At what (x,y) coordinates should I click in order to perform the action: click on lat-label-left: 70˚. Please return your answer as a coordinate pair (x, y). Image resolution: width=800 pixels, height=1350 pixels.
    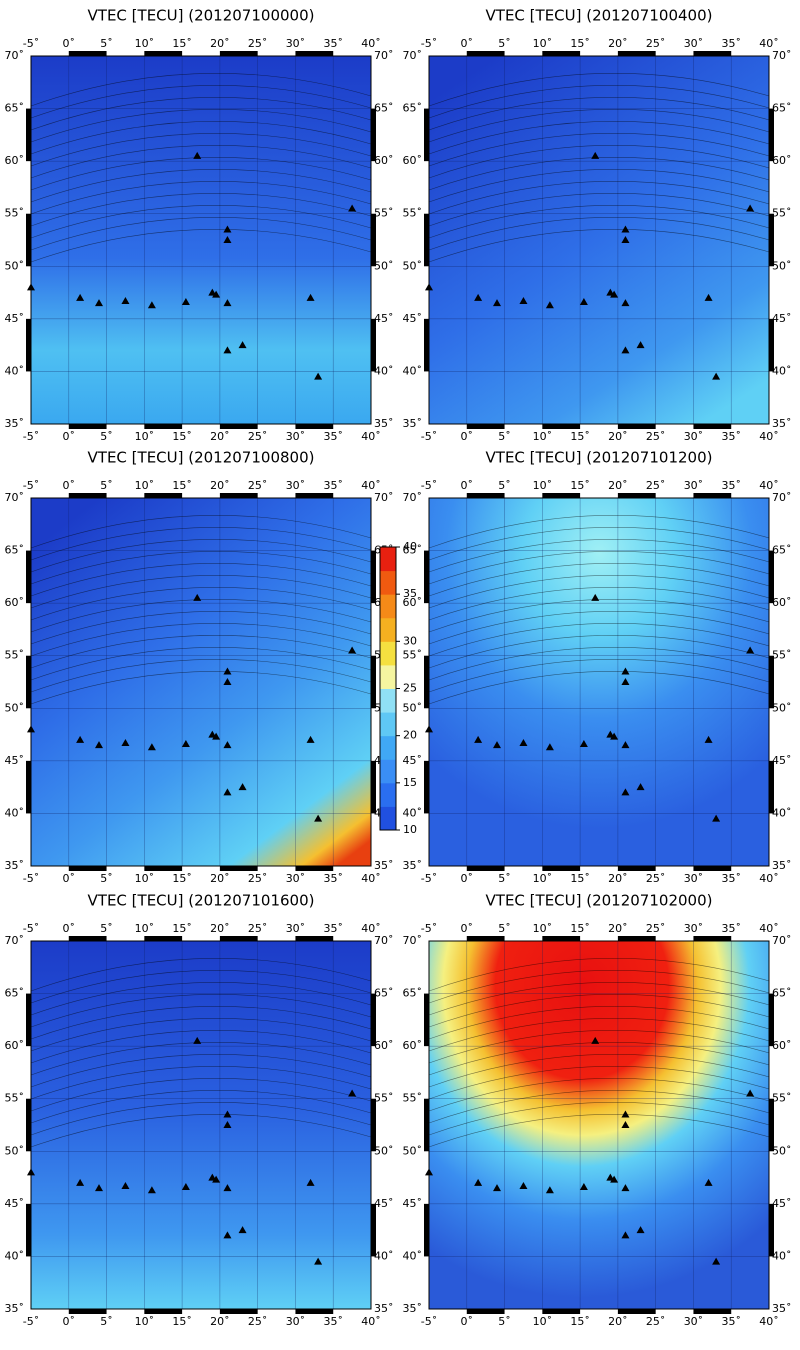
    Looking at the image, I should click on (413, 940).